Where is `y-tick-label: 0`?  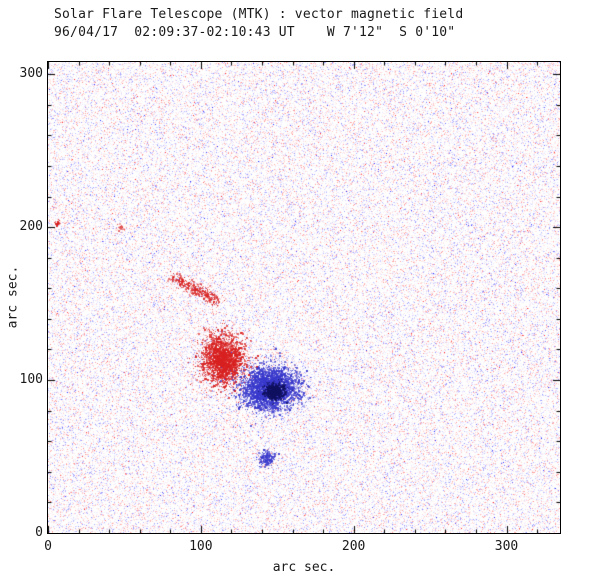
y-tick-label: 0 is located at coordinates (39, 532).